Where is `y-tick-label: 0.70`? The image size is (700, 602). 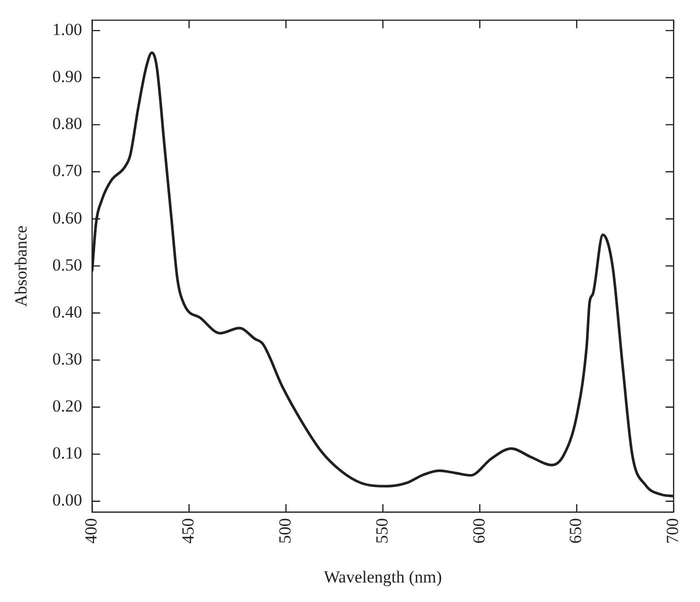
y-tick-label: 0.70 is located at coordinates (67, 170).